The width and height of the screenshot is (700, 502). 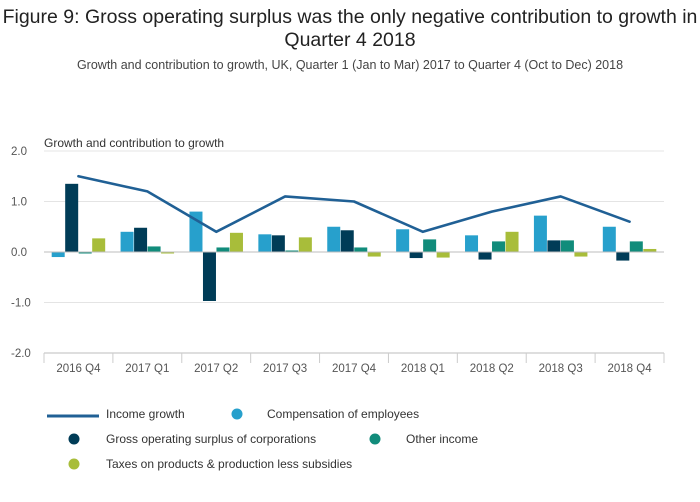 What do you see at coordinates (216, 369) in the screenshot?
I see `x-tick-label: 2017 Q2` at bounding box center [216, 369].